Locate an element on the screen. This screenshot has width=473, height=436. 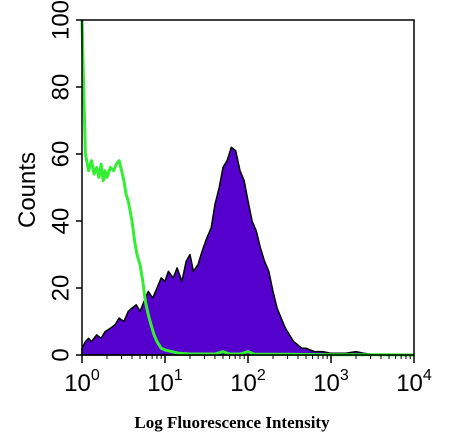
y-tick-label: 60 is located at coordinates (60, 154).